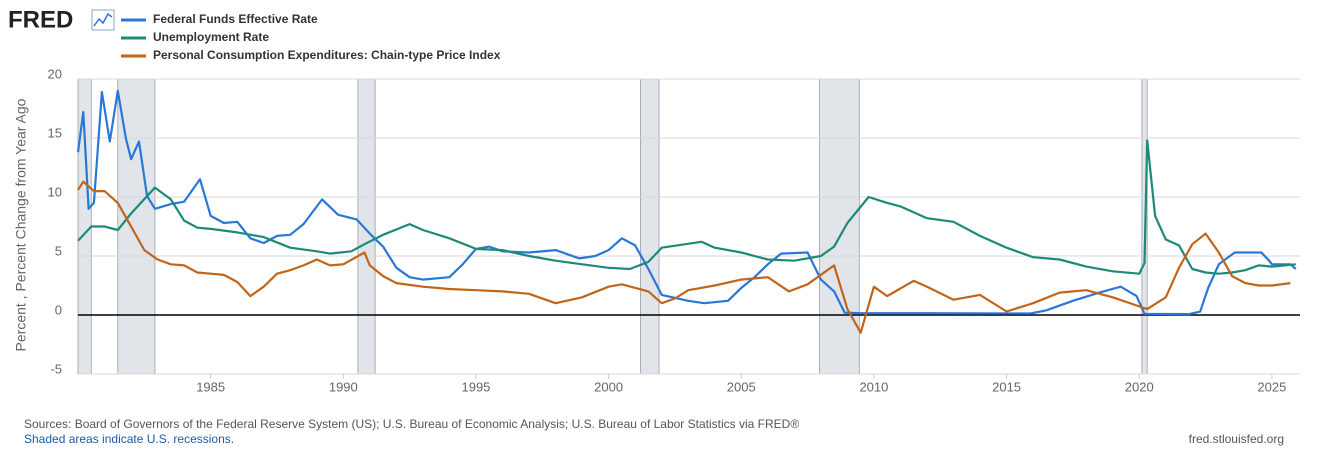  I want to click on x-tick-label: 2020, so click(1139, 386).